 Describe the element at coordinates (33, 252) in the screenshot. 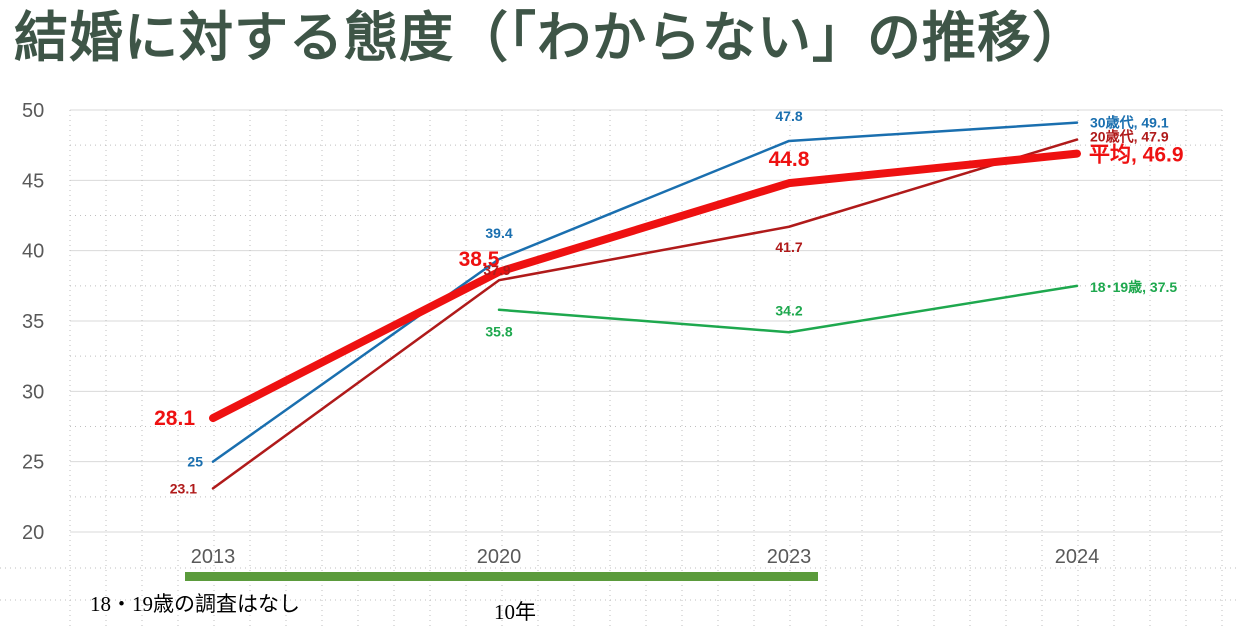

I see `y-tick-label: 40` at that location.